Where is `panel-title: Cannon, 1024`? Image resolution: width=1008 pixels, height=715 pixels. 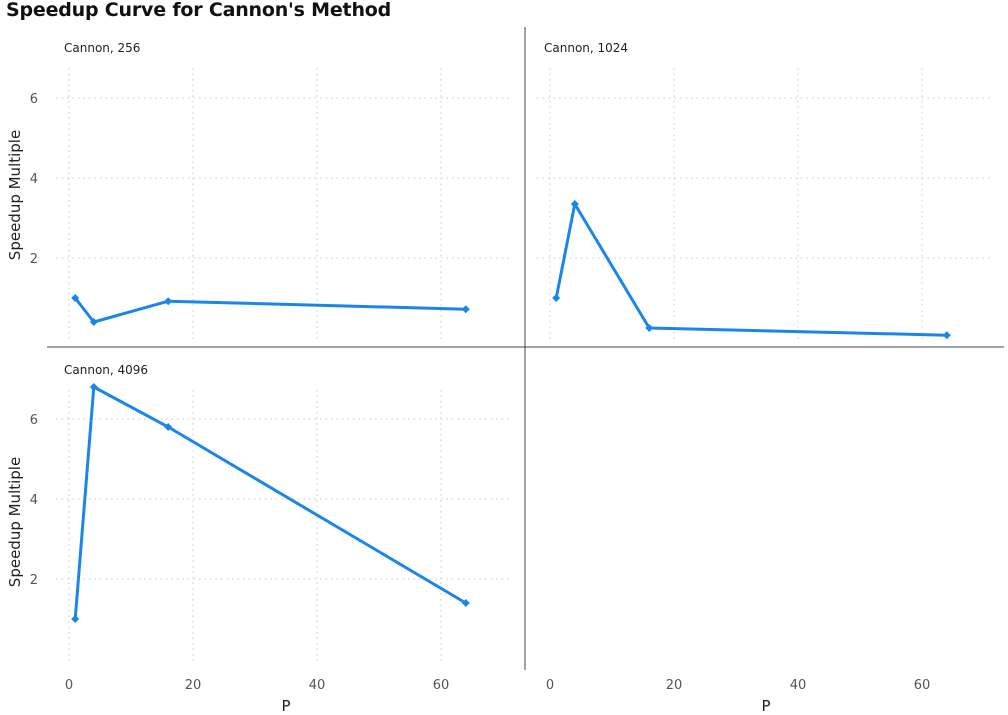 panel-title: Cannon, 1024 is located at coordinates (586, 48).